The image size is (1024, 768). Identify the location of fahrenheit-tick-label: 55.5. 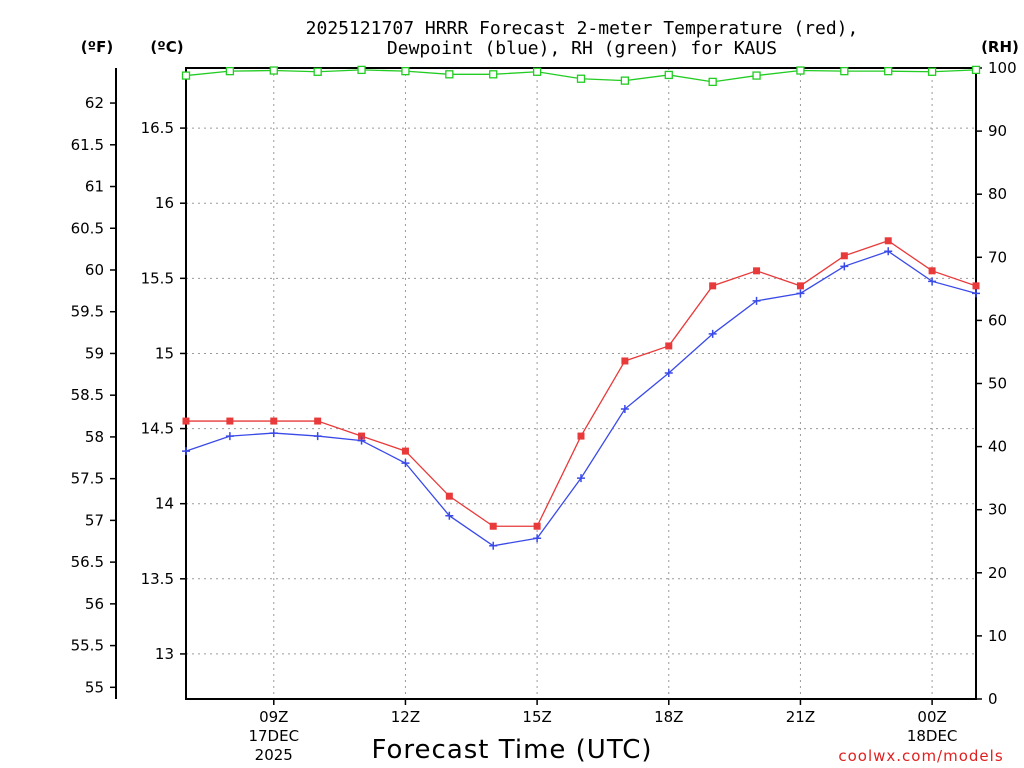
(87, 646).